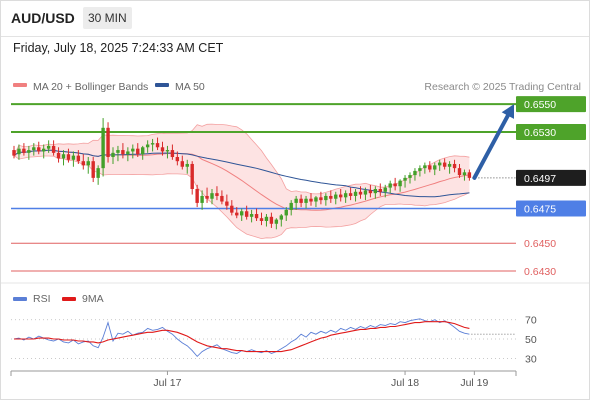 This screenshot has height=400, width=590. I want to click on forecast-arrow-head, so click(508, 111).